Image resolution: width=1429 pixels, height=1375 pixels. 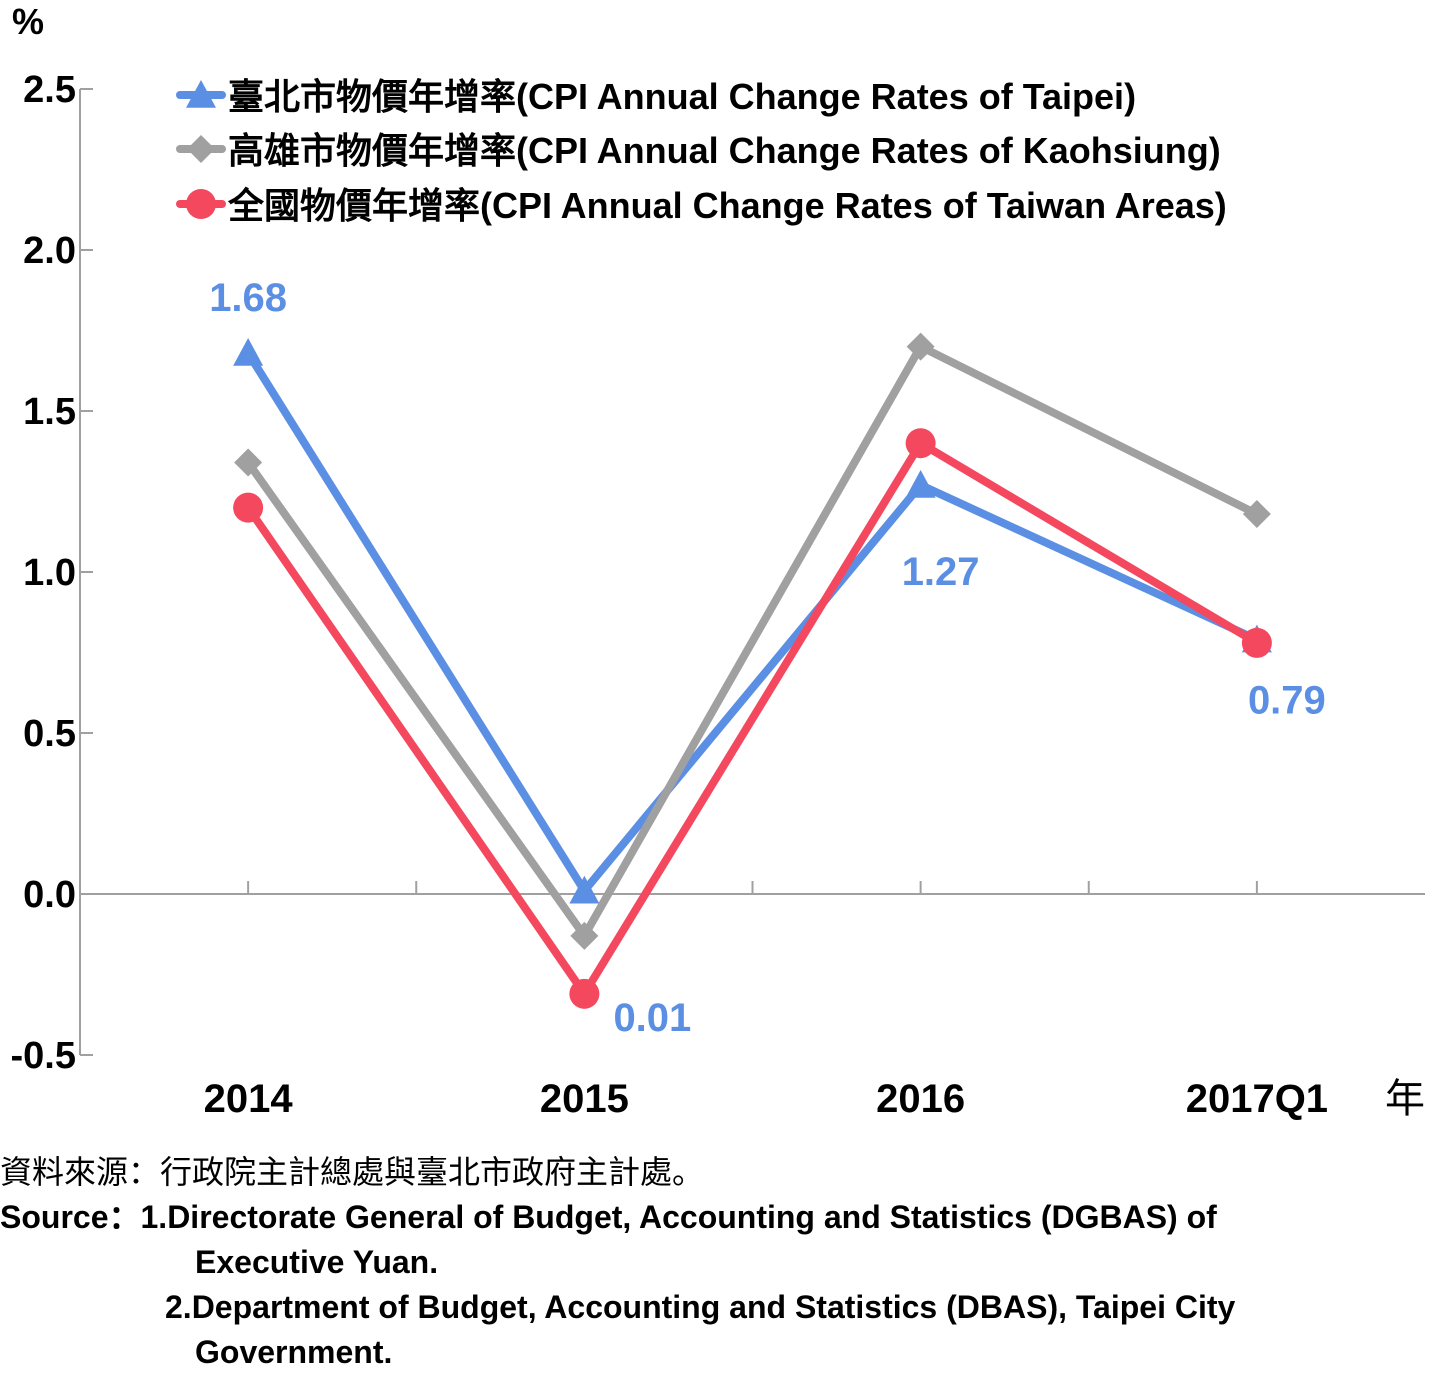 What do you see at coordinates (49, 90) in the screenshot?
I see `y-tick-label: 2.5` at bounding box center [49, 90].